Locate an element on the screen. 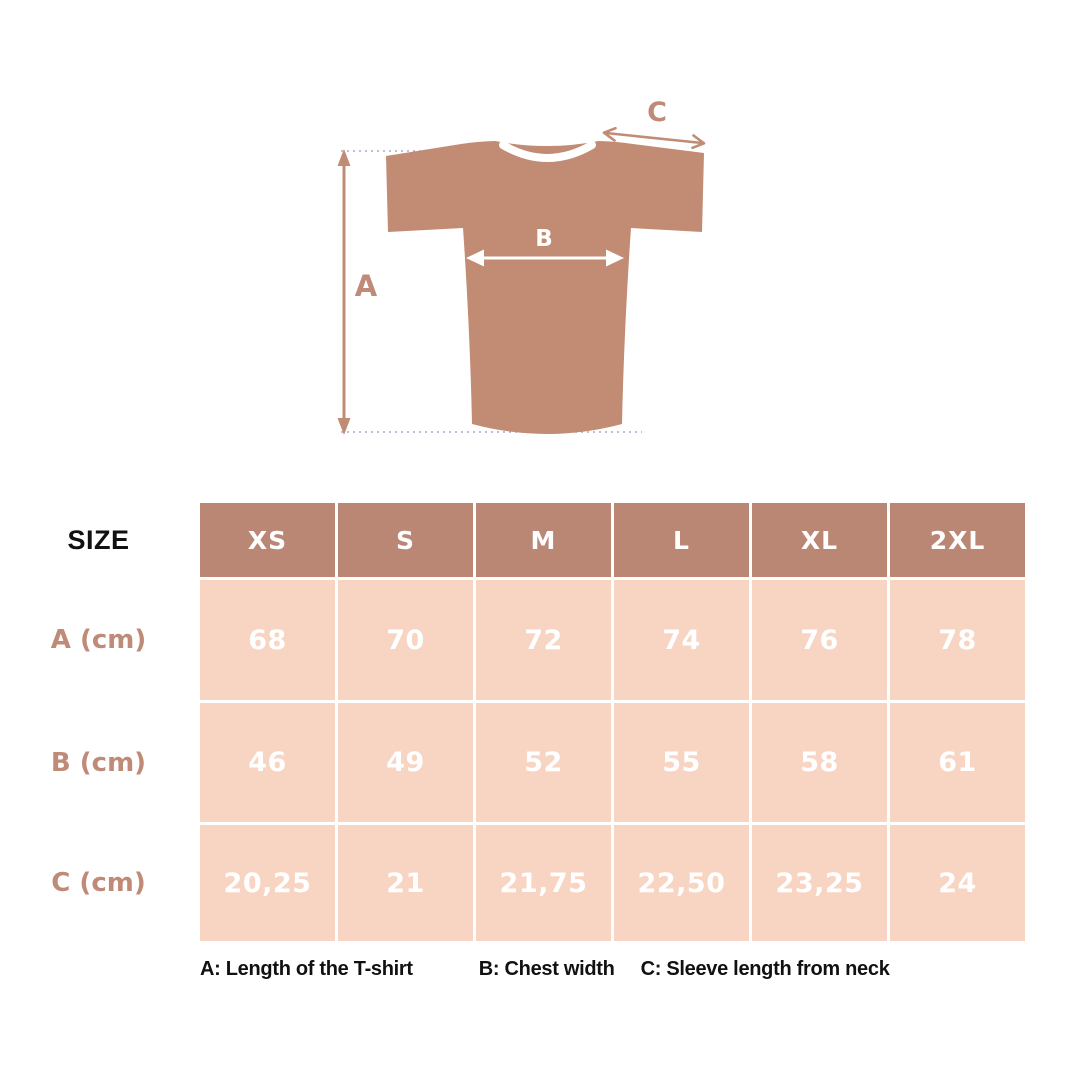  value-b-xs: 46 is located at coordinates (267, 762).